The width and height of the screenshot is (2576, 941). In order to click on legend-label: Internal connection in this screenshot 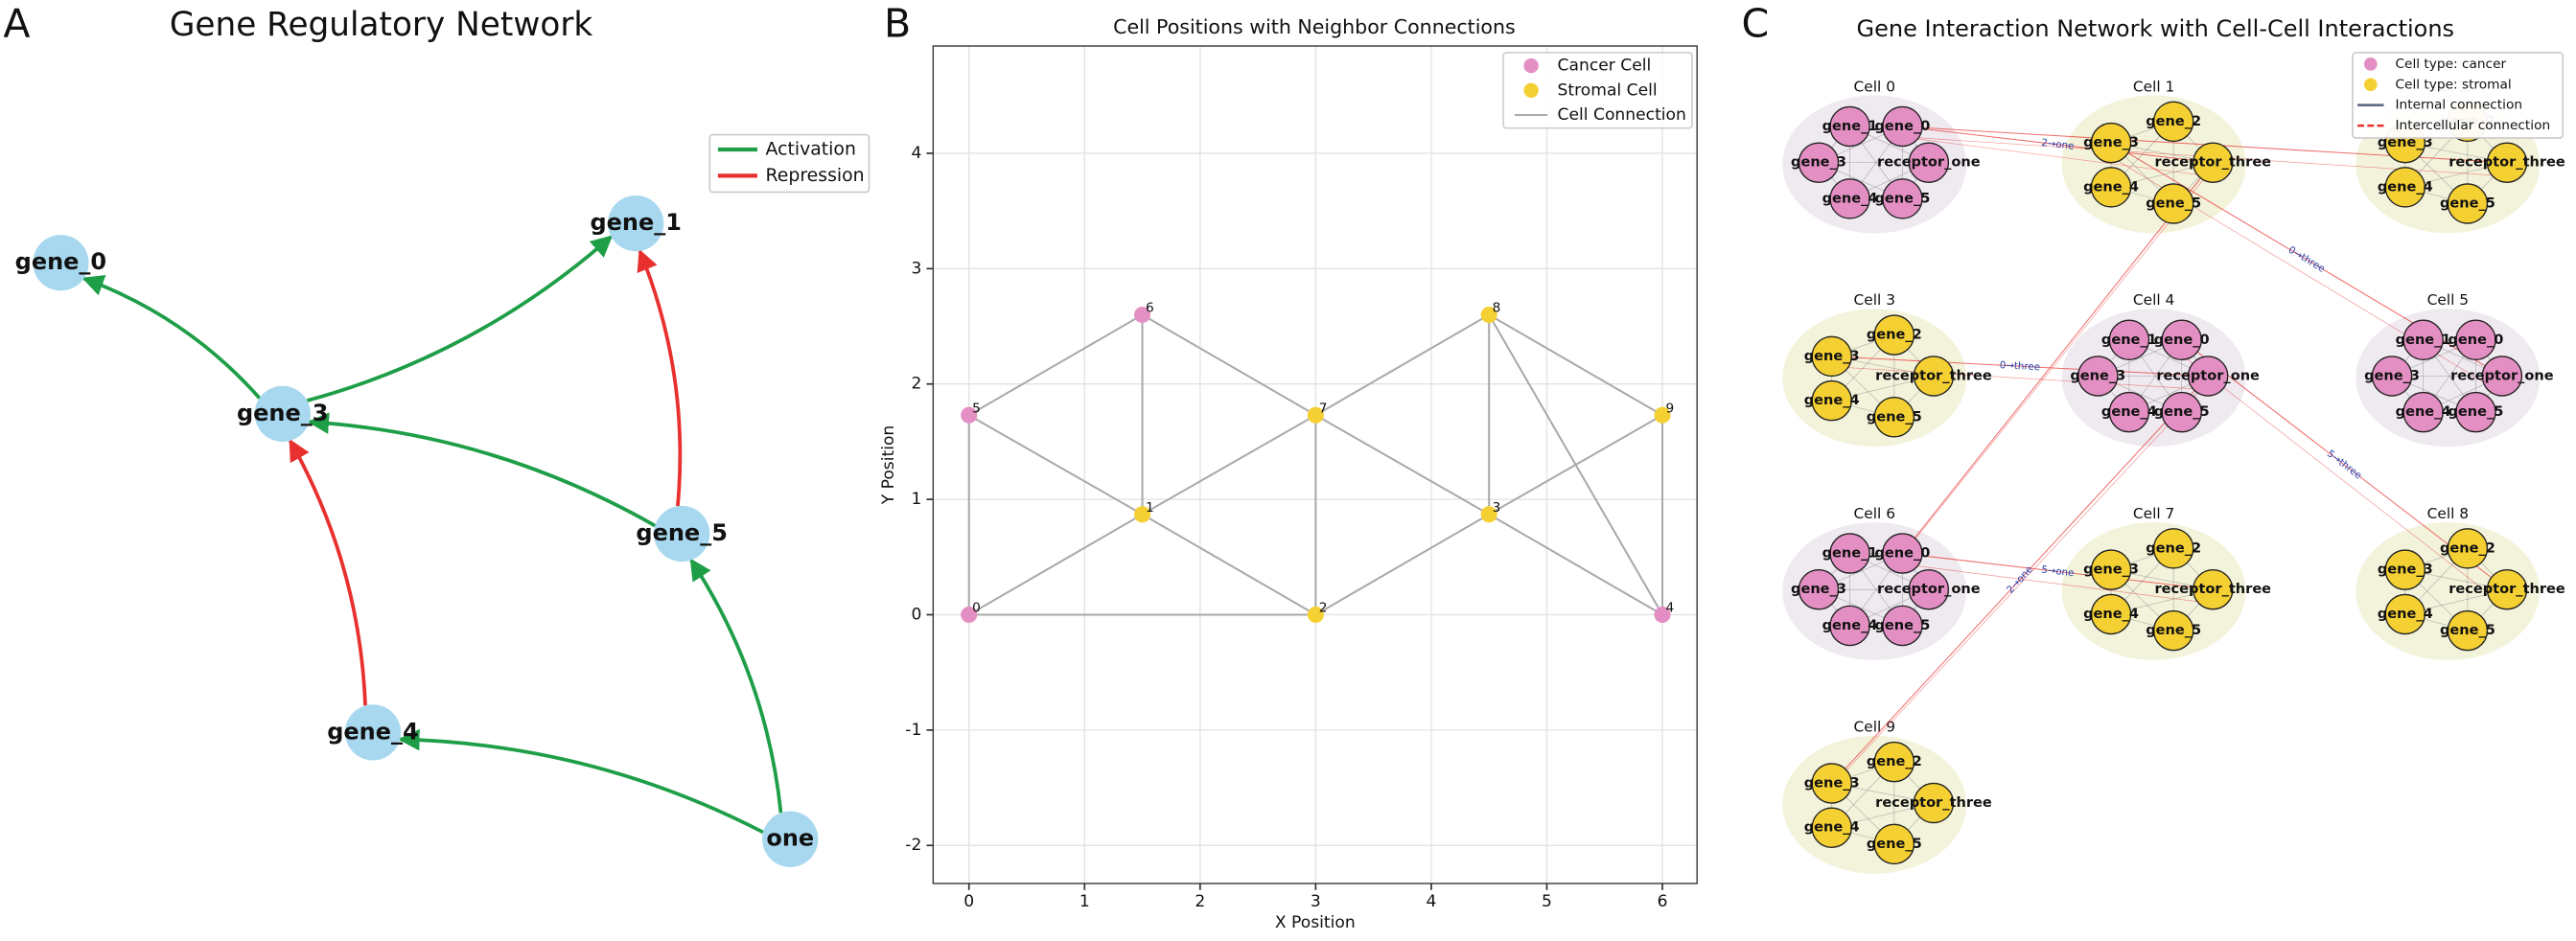, I will do `click(2458, 105)`.